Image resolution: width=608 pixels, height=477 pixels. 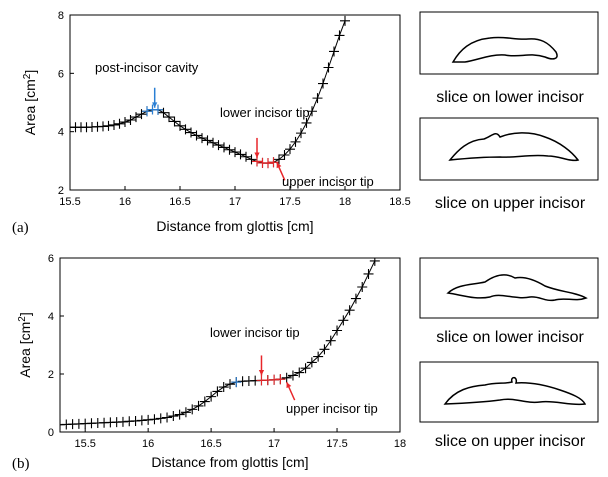 I want to click on y-tick-label: 8, so click(x=61, y=16).